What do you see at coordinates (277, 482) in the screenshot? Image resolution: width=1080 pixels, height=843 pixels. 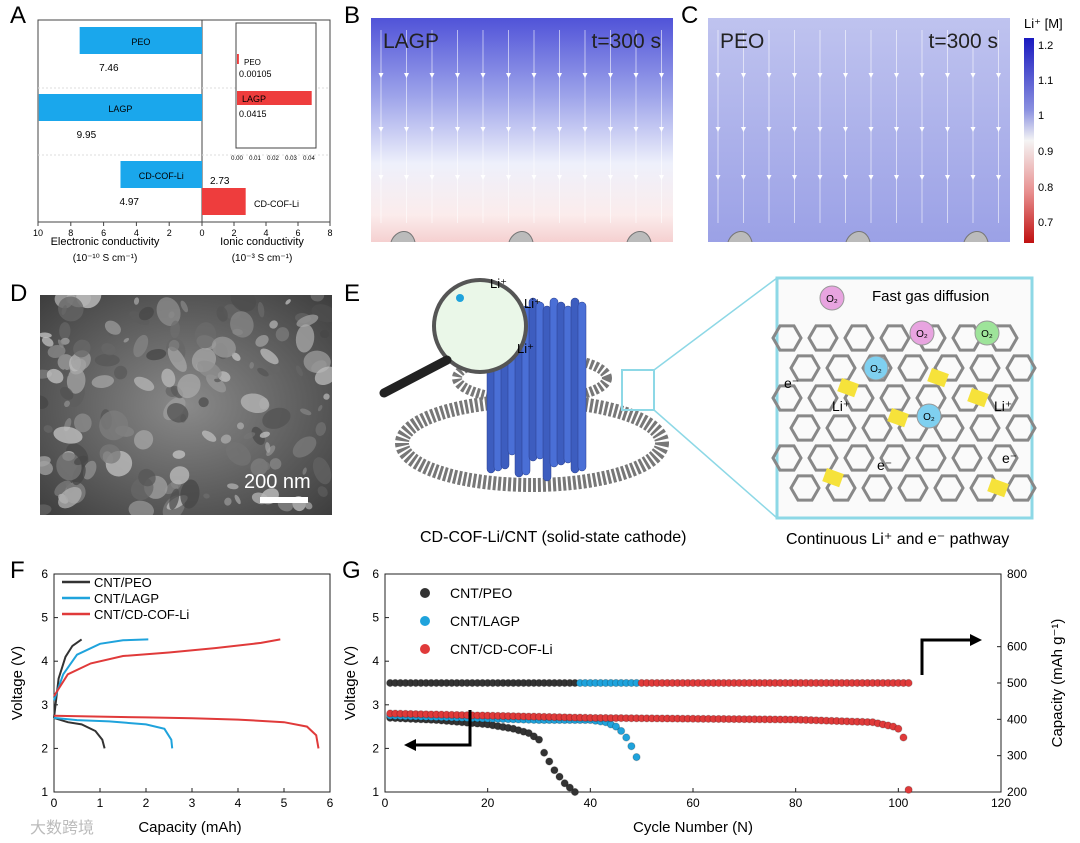 I see `scale-bar-label: 200 nm` at bounding box center [277, 482].